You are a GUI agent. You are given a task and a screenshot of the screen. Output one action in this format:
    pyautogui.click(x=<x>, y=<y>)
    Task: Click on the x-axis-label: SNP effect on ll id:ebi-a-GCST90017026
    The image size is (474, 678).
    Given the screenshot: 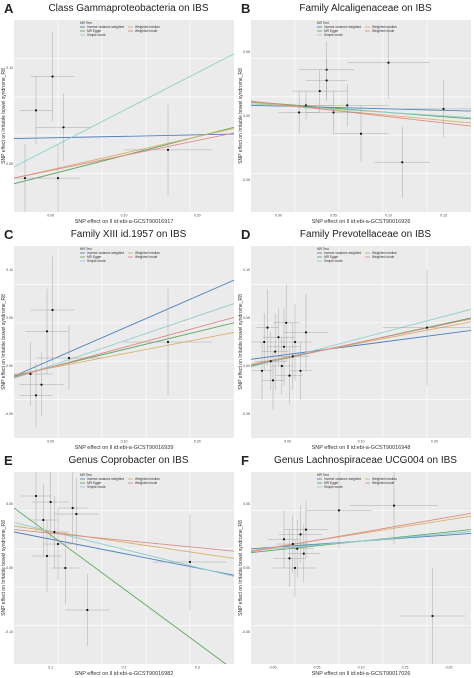 What is the action you would take?
    pyautogui.click(x=361, y=674)
    